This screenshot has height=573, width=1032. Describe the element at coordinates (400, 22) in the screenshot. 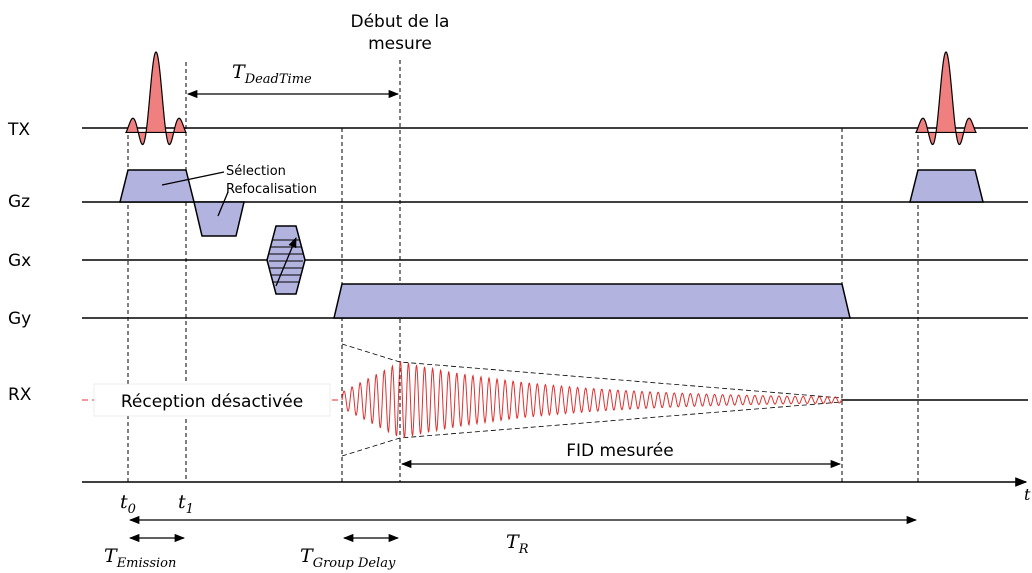

I see `measure-start-label-line1: Début de la` at that location.